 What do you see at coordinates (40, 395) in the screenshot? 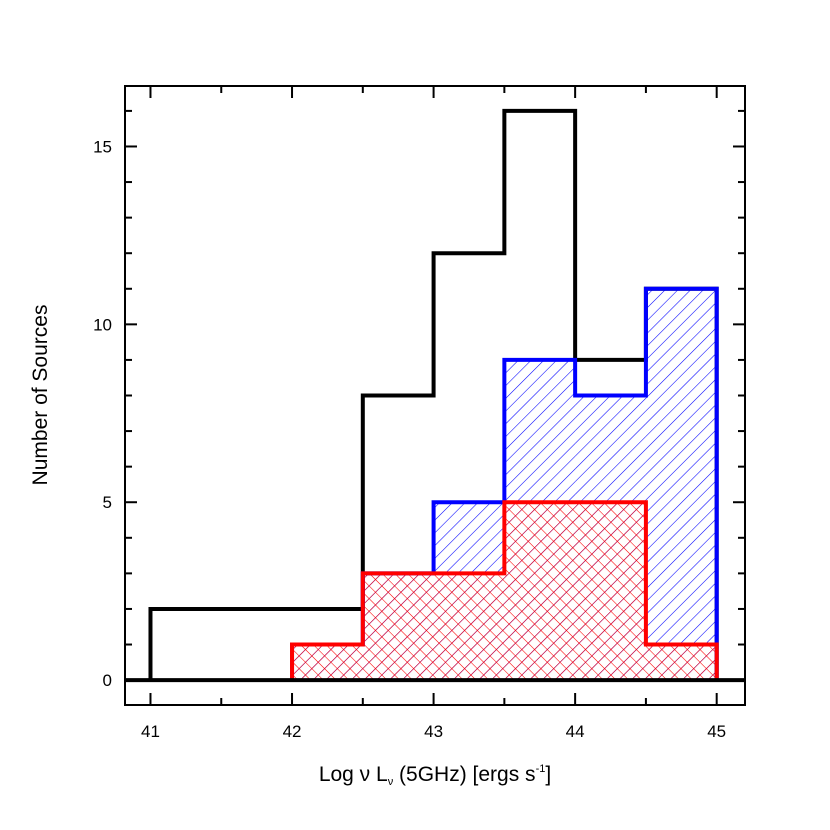
I see `y-axis-title: Number of Sources` at bounding box center [40, 395].